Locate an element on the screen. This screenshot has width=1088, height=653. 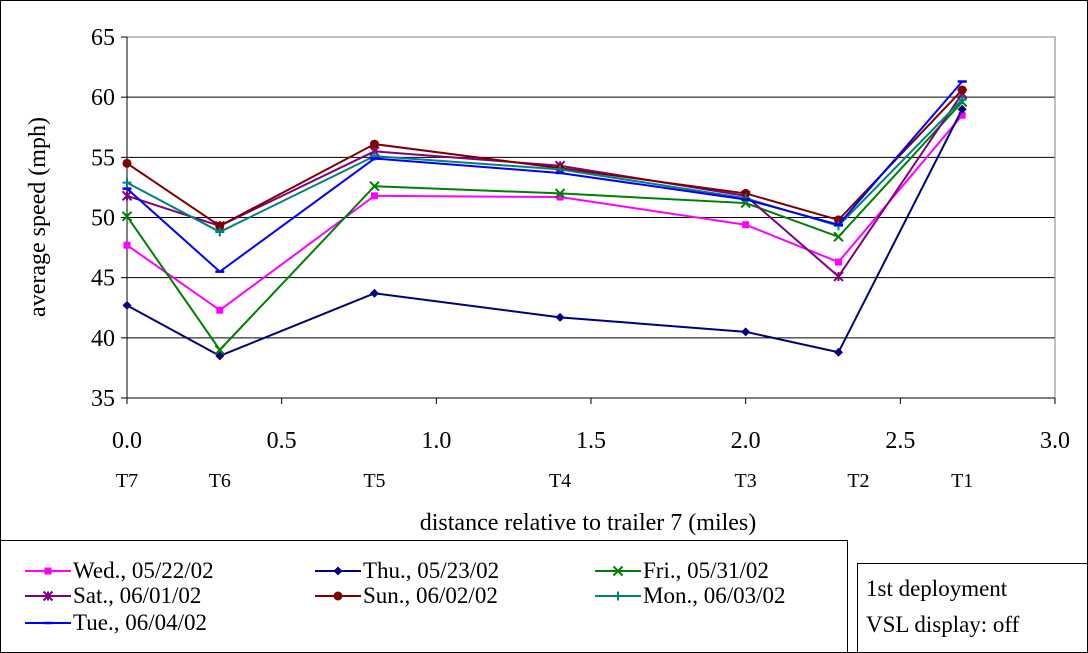
legend-label: Mon., 06/03/02 is located at coordinates (714, 595).